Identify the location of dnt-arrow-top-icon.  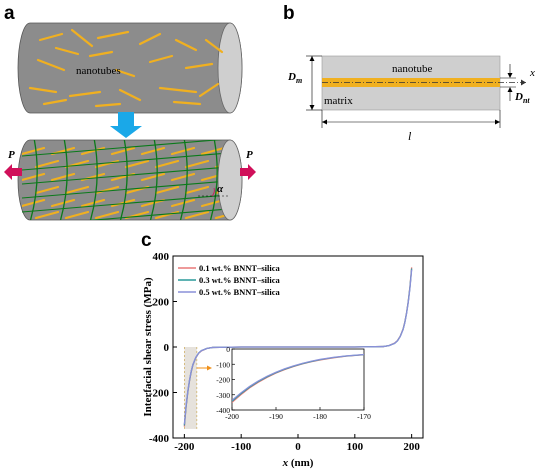
(510, 75).